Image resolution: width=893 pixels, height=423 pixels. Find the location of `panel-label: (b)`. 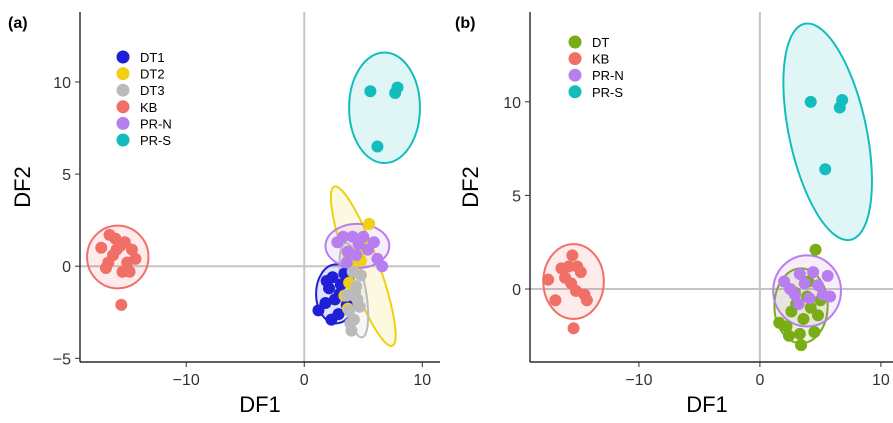

panel-label: (b) is located at coordinates (465, 23).